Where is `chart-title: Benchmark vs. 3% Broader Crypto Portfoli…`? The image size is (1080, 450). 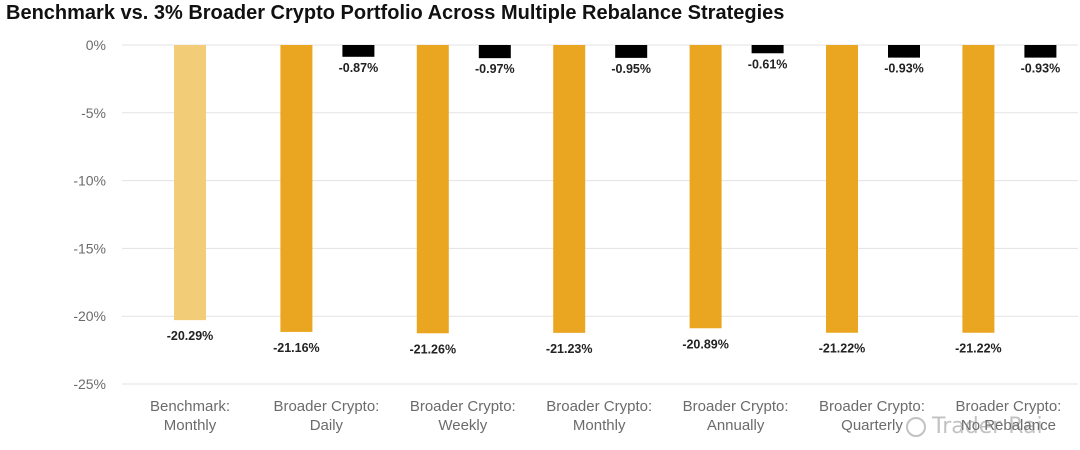
chart-title: Benchmark vs. 3% Broader Crypto Portfoli… is located at coordinates (395, 13).